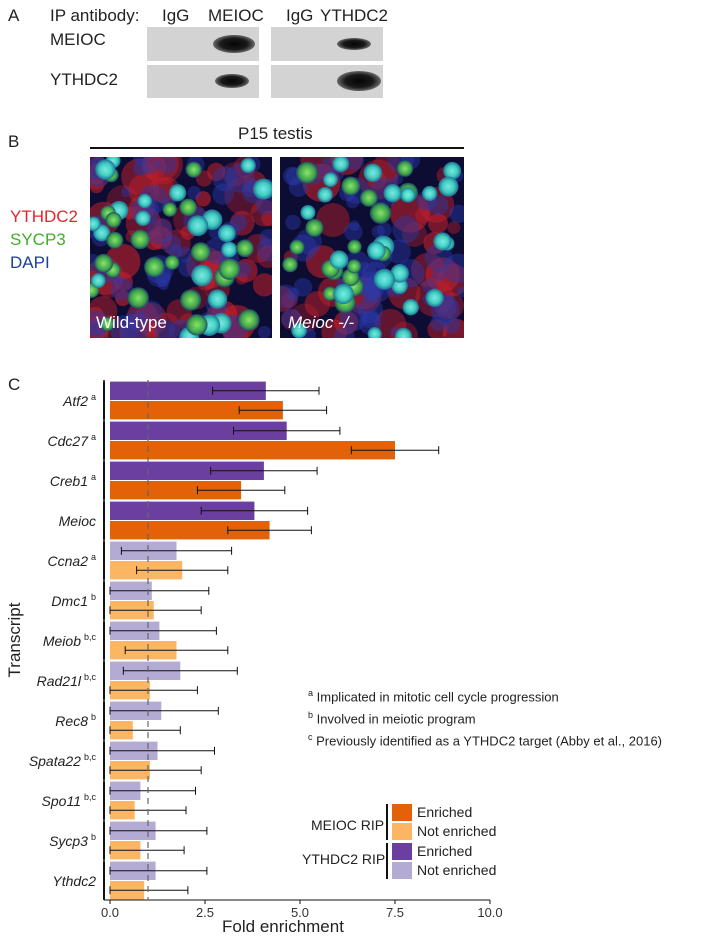  What do you see at coordinates (198, 430) in the screenshot?
I see `bar-ythdc2-cdc27` at bounding box center [198, 430].